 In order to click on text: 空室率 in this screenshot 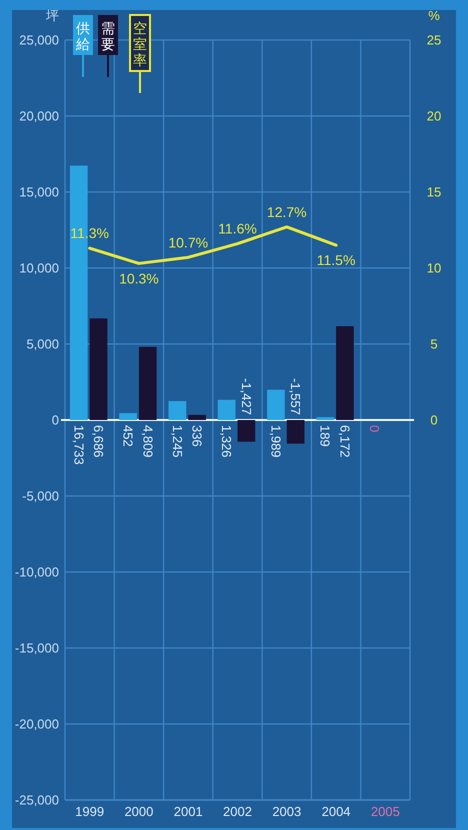, I will do `click(140, 44)`.